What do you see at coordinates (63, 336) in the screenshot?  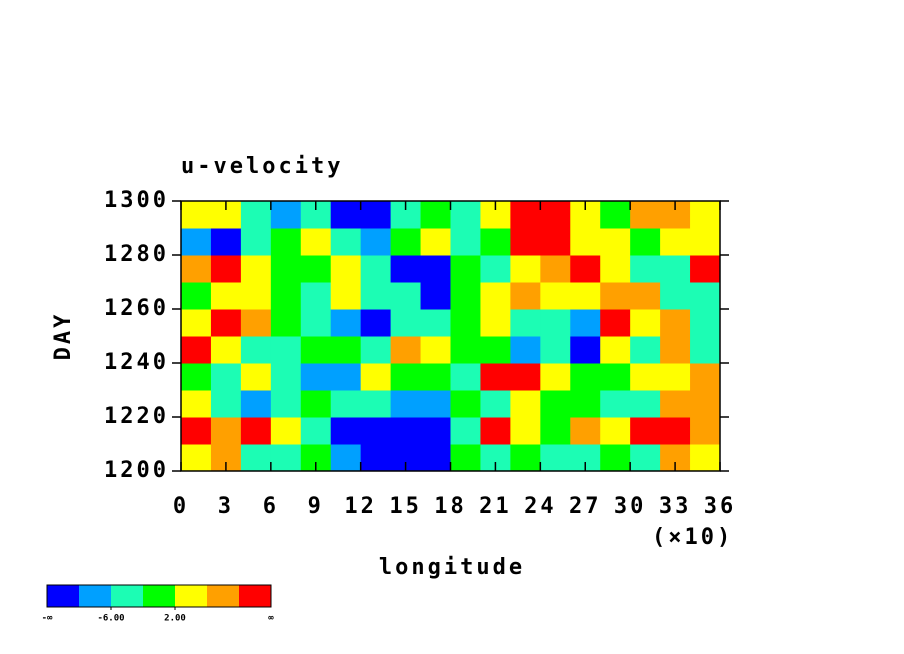 I see `y-axis-label: DAY` at bounding box center [63, 336].